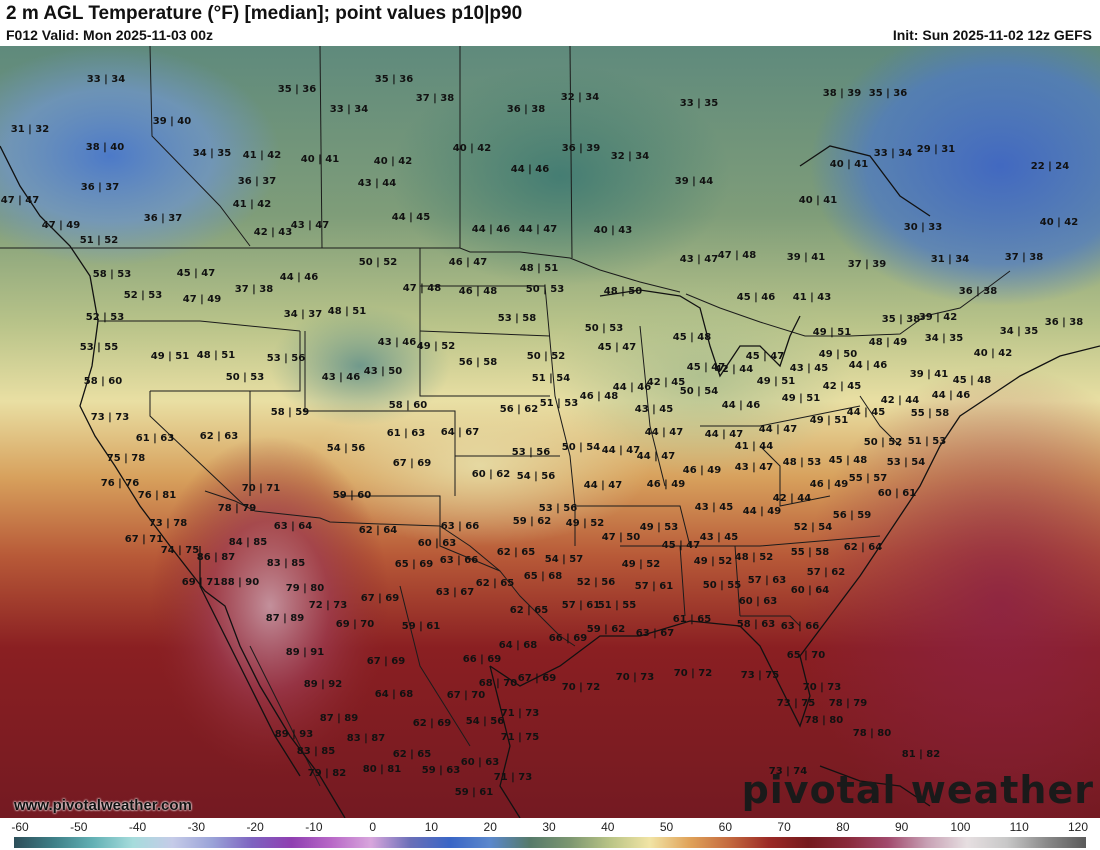 The width and height of the screenshot is (1100, 850). Describe the element at coordinates (432, 723) in the screenshot. I see `point-value-label: 62 | 69` at that location.